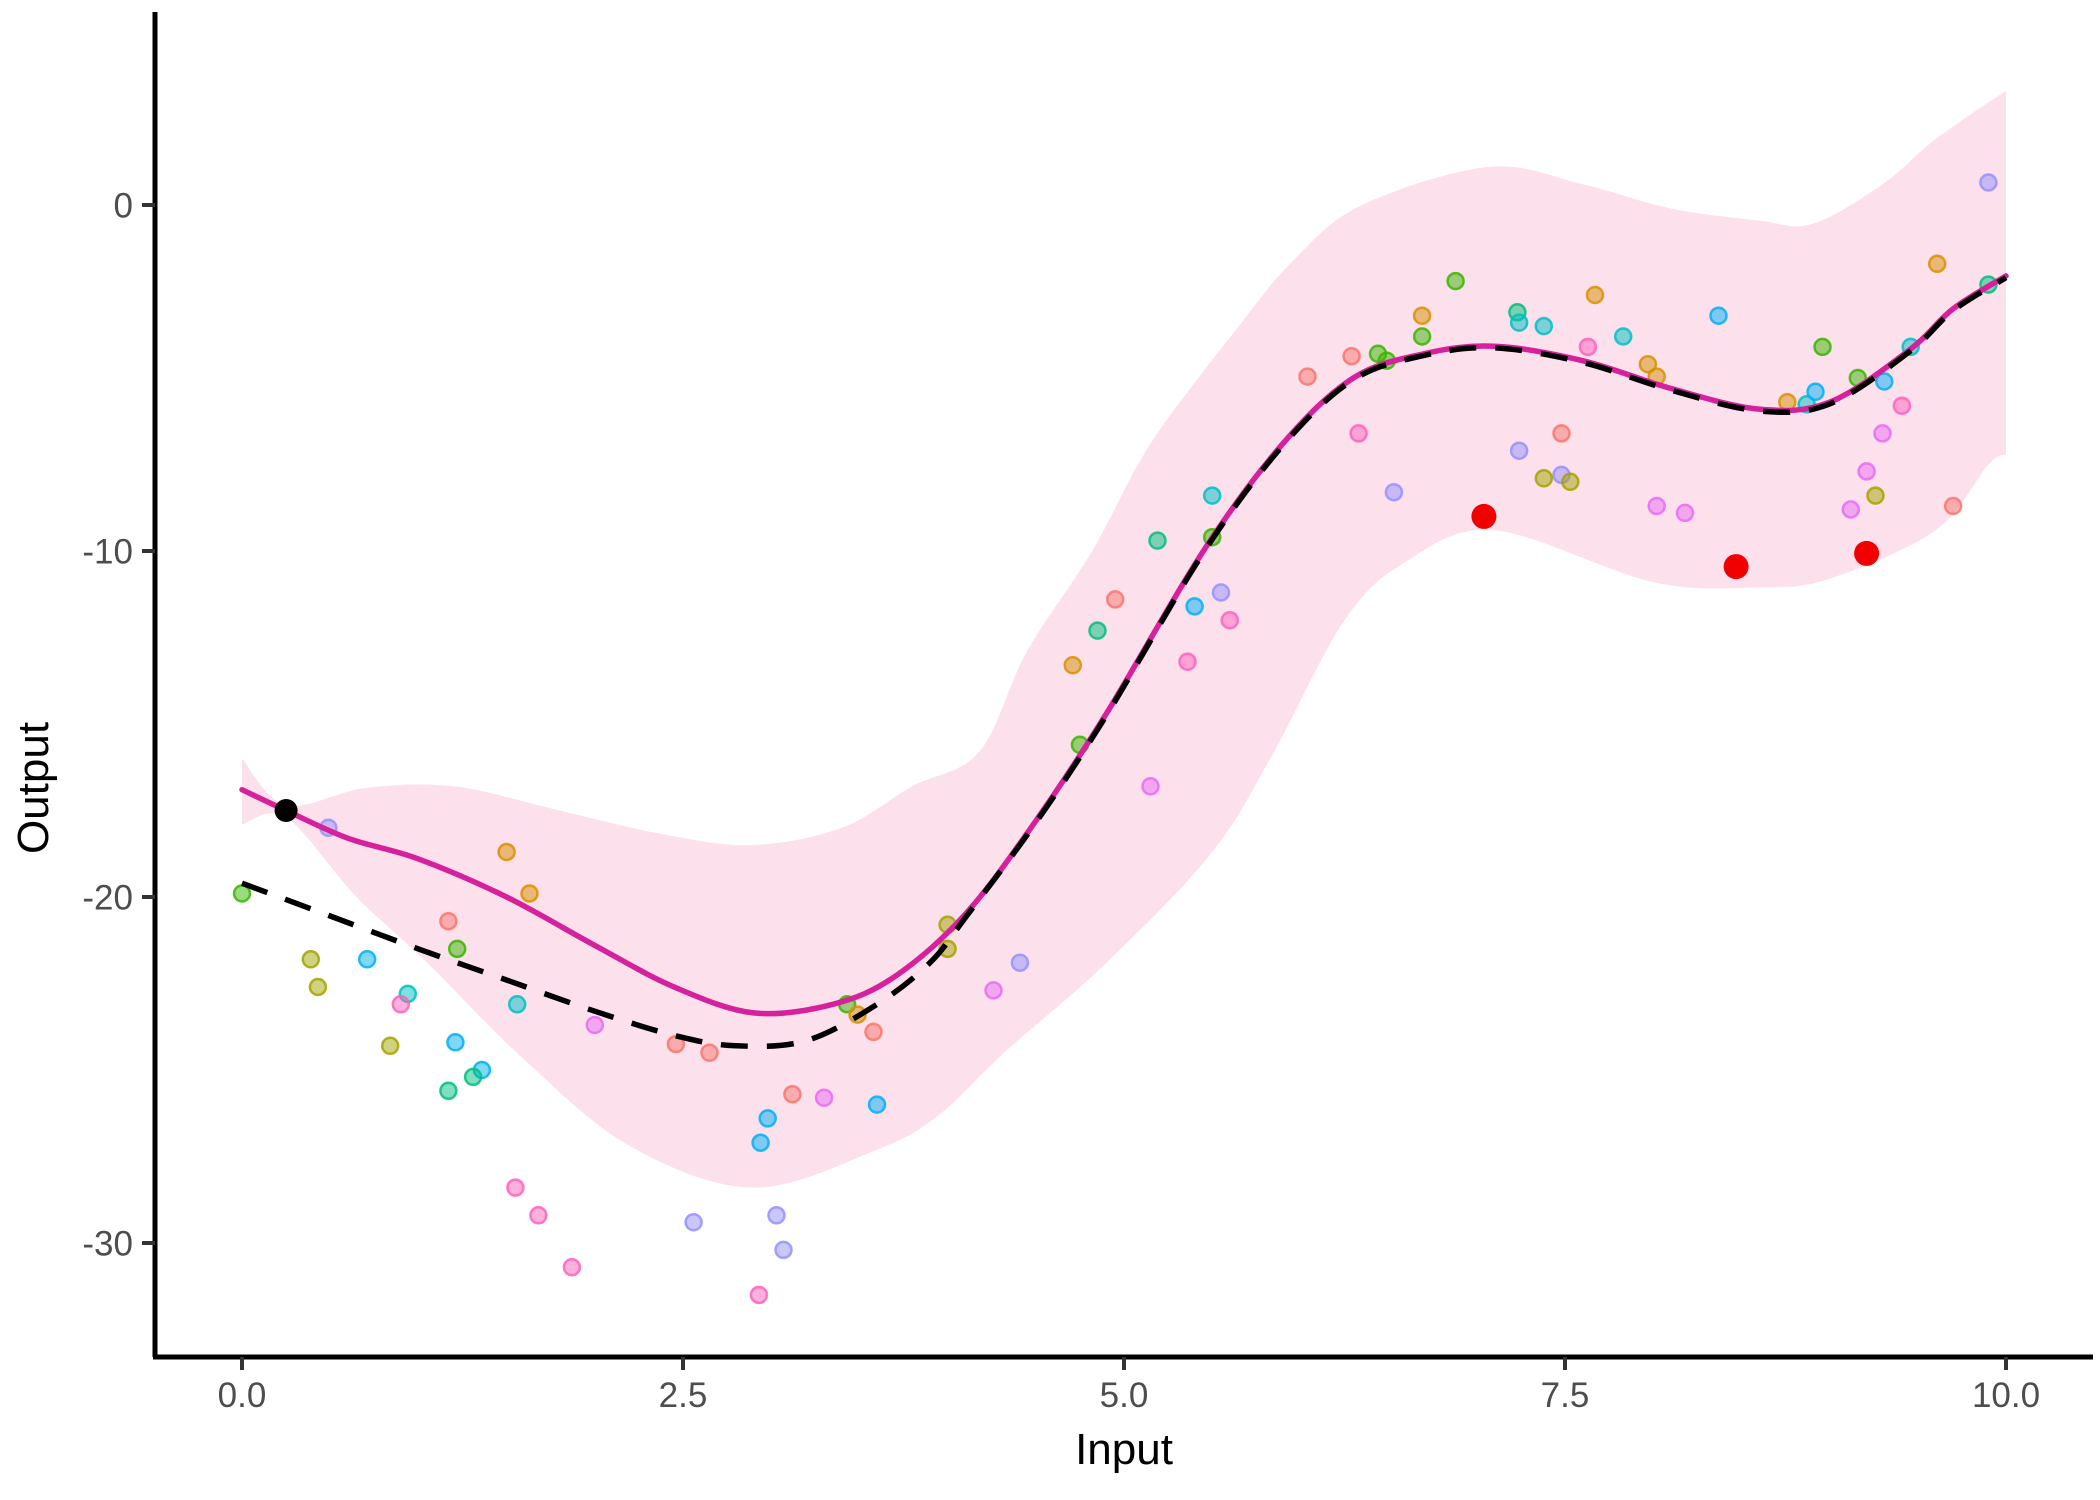  I want to click on x-tick-label: 2.5, so click(683, 1395).